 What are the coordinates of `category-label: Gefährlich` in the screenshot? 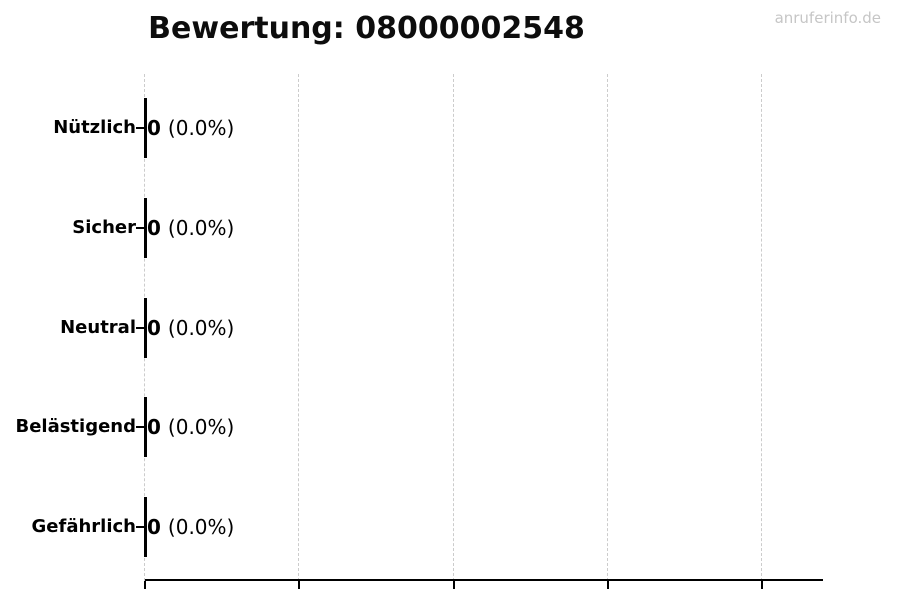 It's located at (83, 526).